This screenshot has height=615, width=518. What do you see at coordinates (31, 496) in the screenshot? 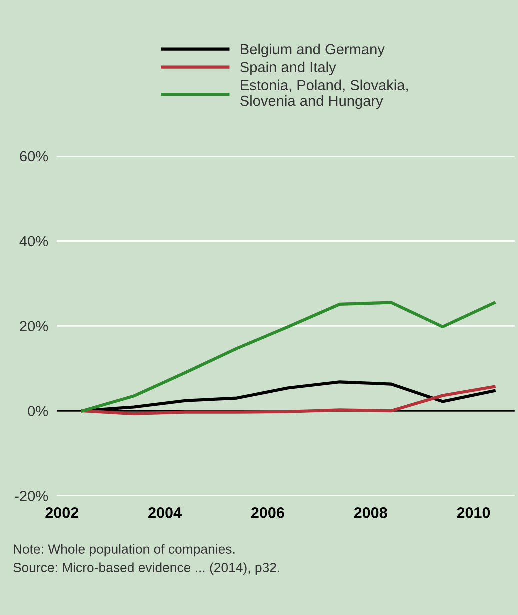
I see `y-tick-label: -20%` at bounding box center [31, 496].